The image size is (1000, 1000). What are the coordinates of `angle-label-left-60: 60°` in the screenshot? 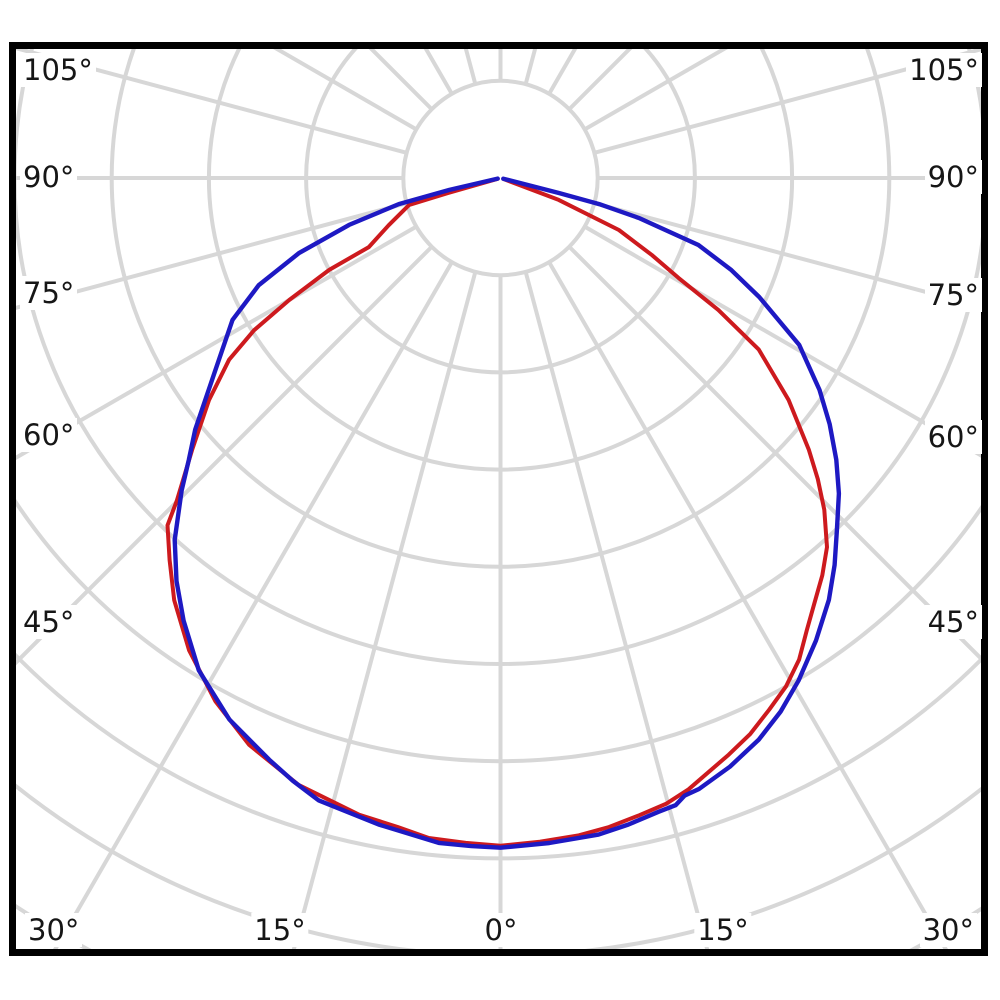 It's located at (49, 435).